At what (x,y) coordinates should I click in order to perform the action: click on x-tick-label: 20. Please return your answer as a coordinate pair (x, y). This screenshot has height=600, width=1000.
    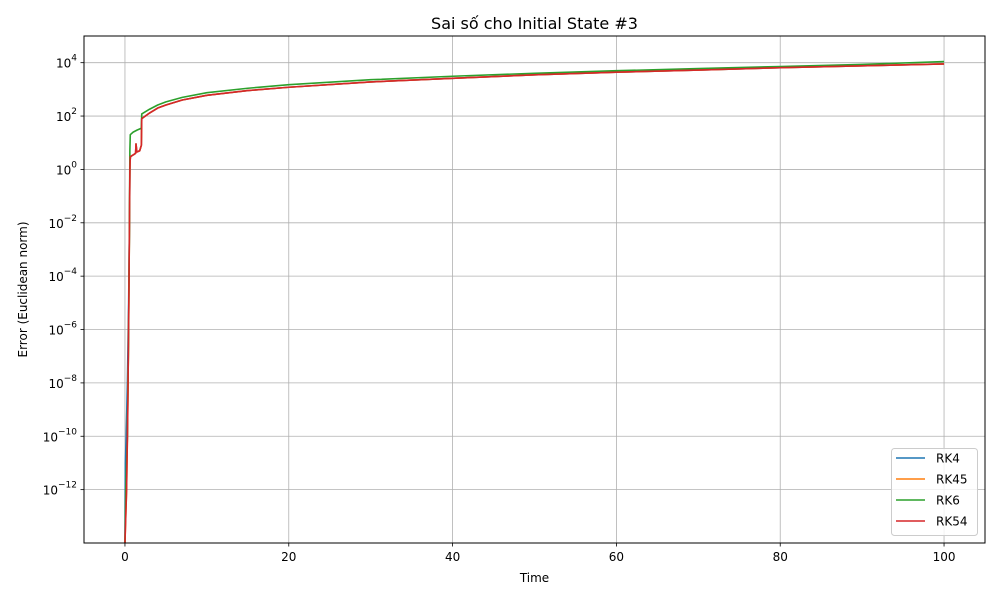
    Looking at the image, I should click on (288, 557).